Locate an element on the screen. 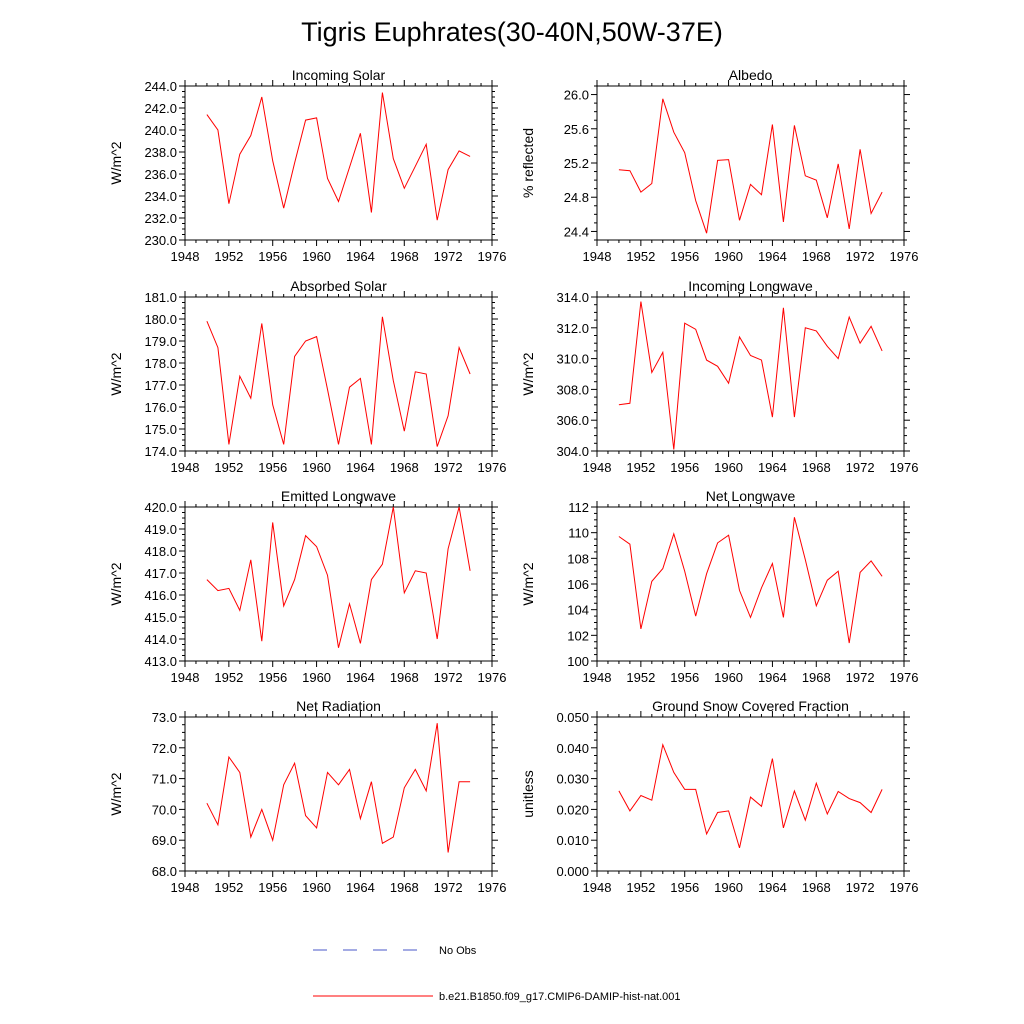 The width and height of the screenshot is (1024, 1024). y-tick-label: 179.0 is located at coordinates (160, 341).